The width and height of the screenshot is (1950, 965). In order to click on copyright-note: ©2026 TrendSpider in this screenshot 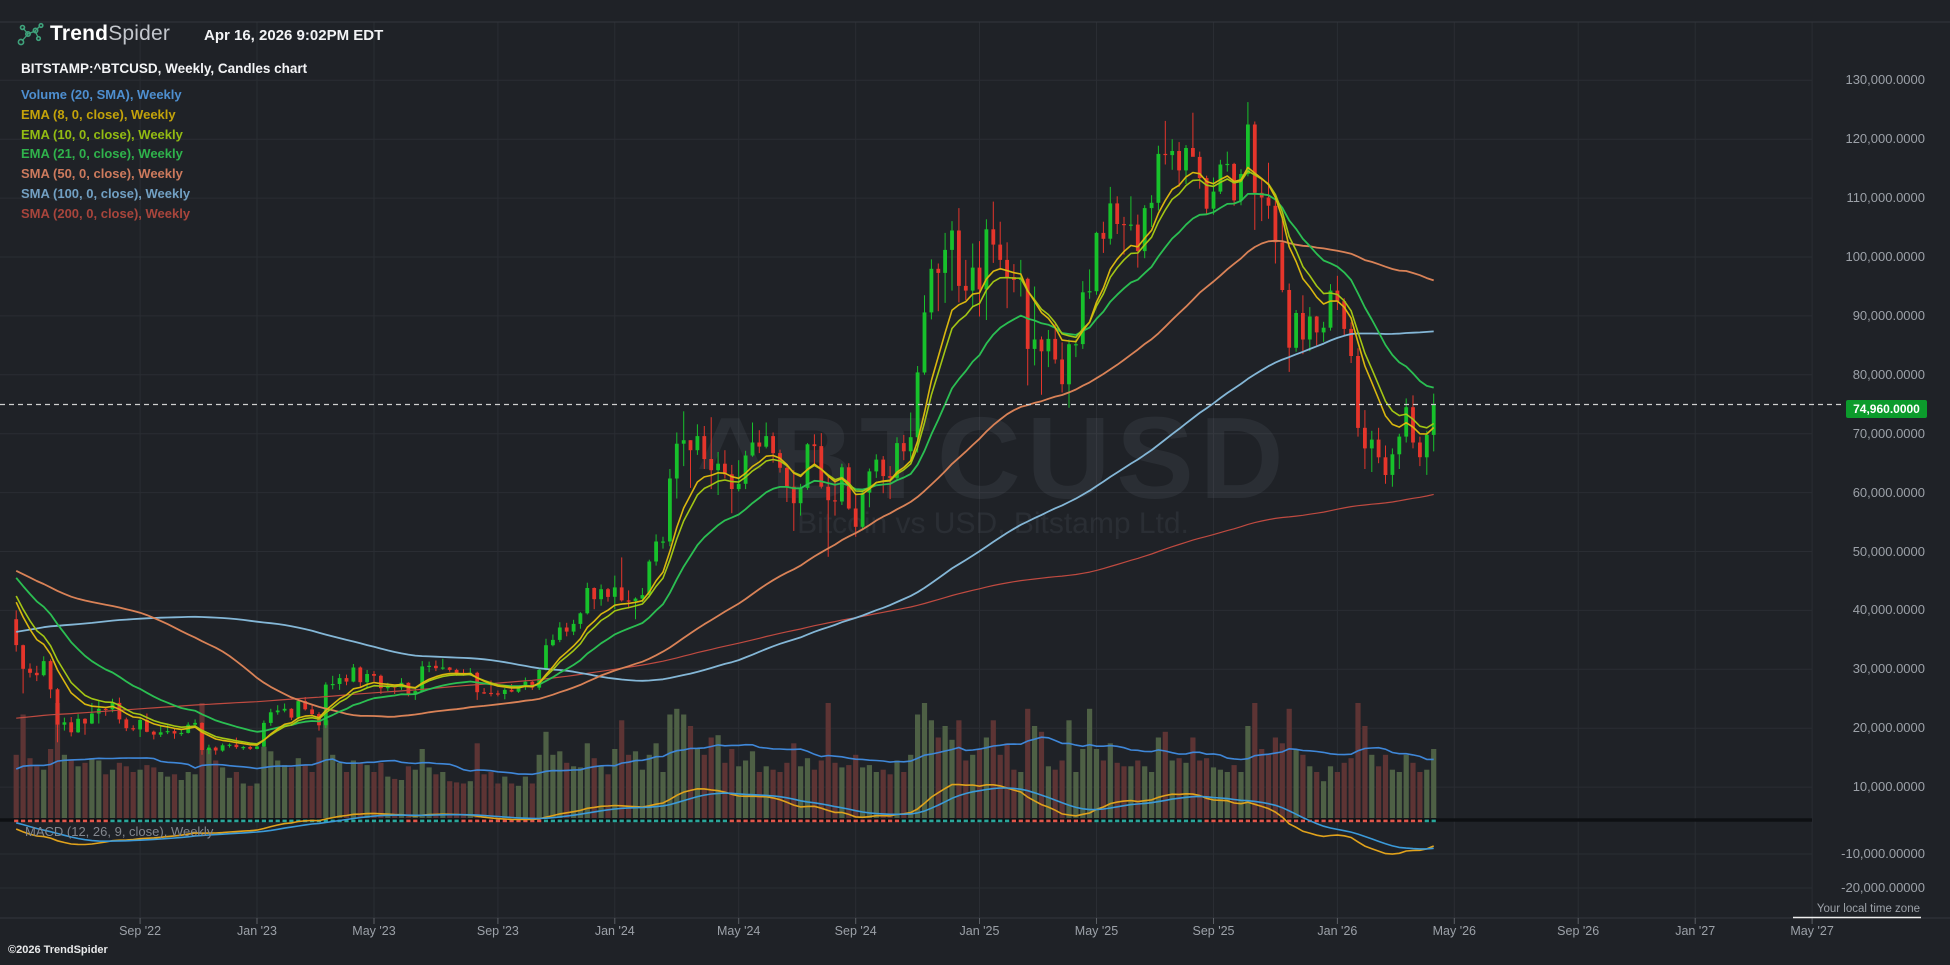, I will do `click(58, 950)`.